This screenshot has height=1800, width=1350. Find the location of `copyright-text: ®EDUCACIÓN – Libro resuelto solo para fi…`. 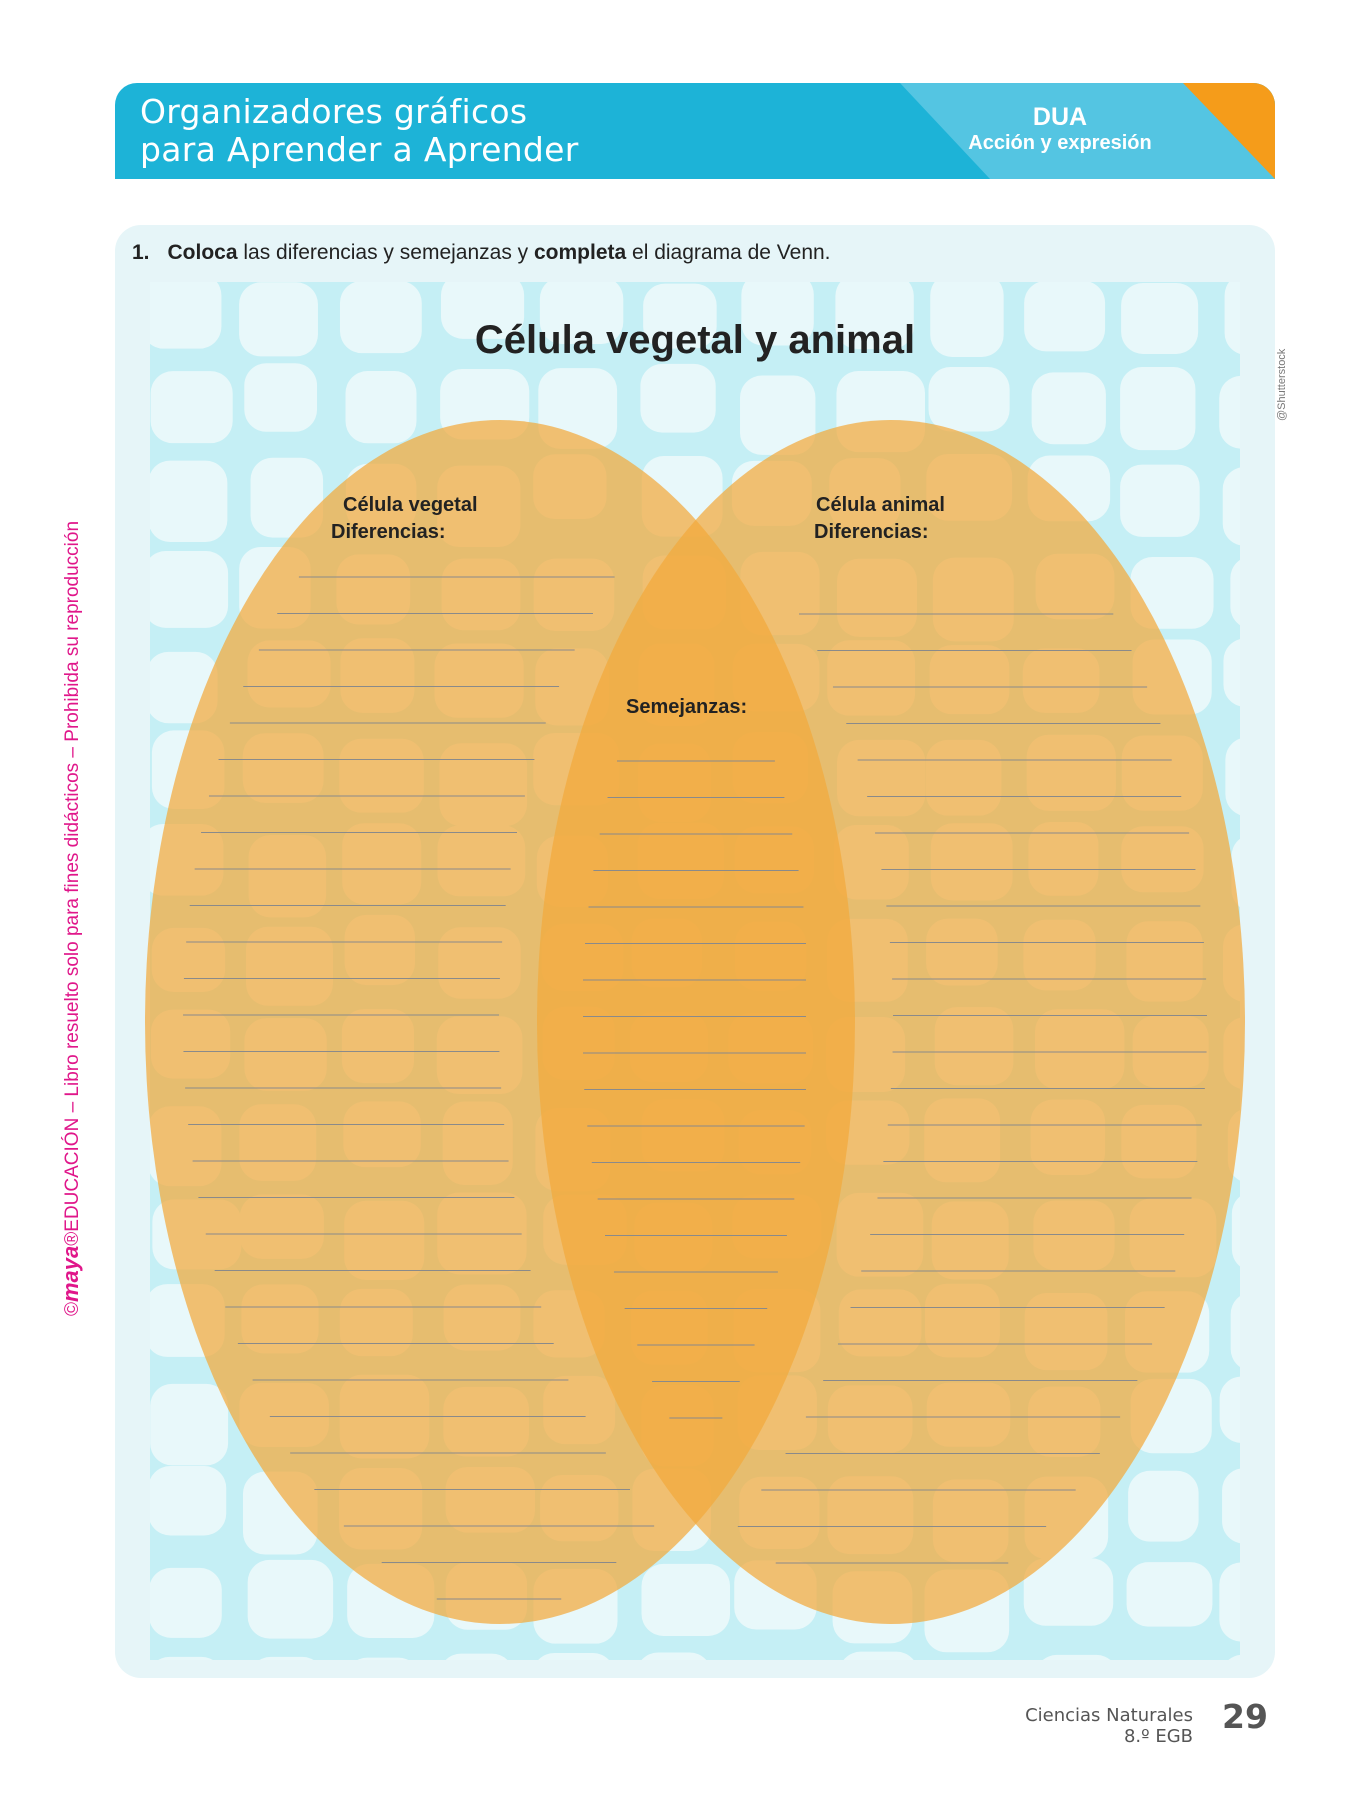

copyright-text: ®EDUCACIÓN – Libro resuelto solo para fi… is located at coordinates (72, 883).